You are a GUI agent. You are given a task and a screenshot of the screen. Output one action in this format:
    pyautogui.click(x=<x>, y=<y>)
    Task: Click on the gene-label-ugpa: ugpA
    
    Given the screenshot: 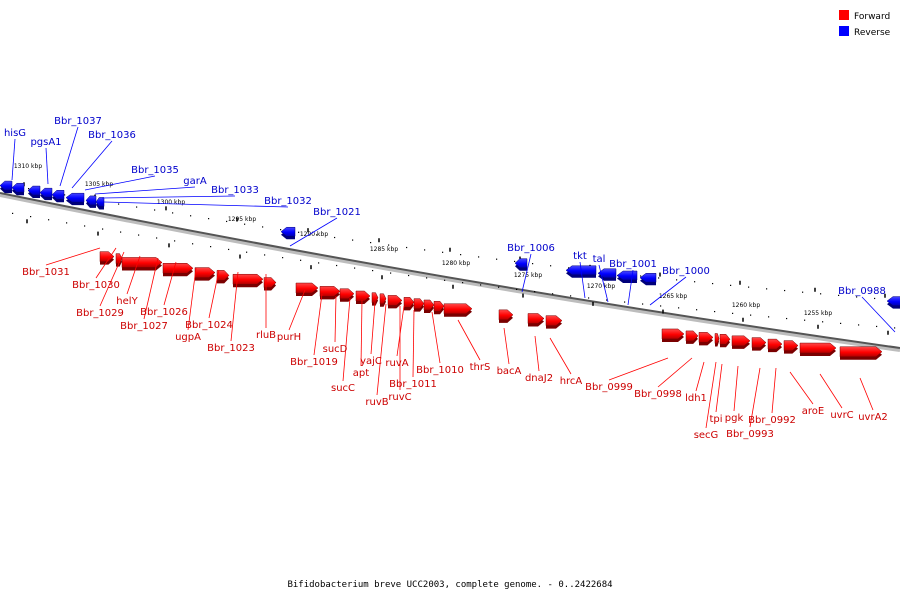 What is the action you would take?
    pyautogui.click(x=188, y=337)
    